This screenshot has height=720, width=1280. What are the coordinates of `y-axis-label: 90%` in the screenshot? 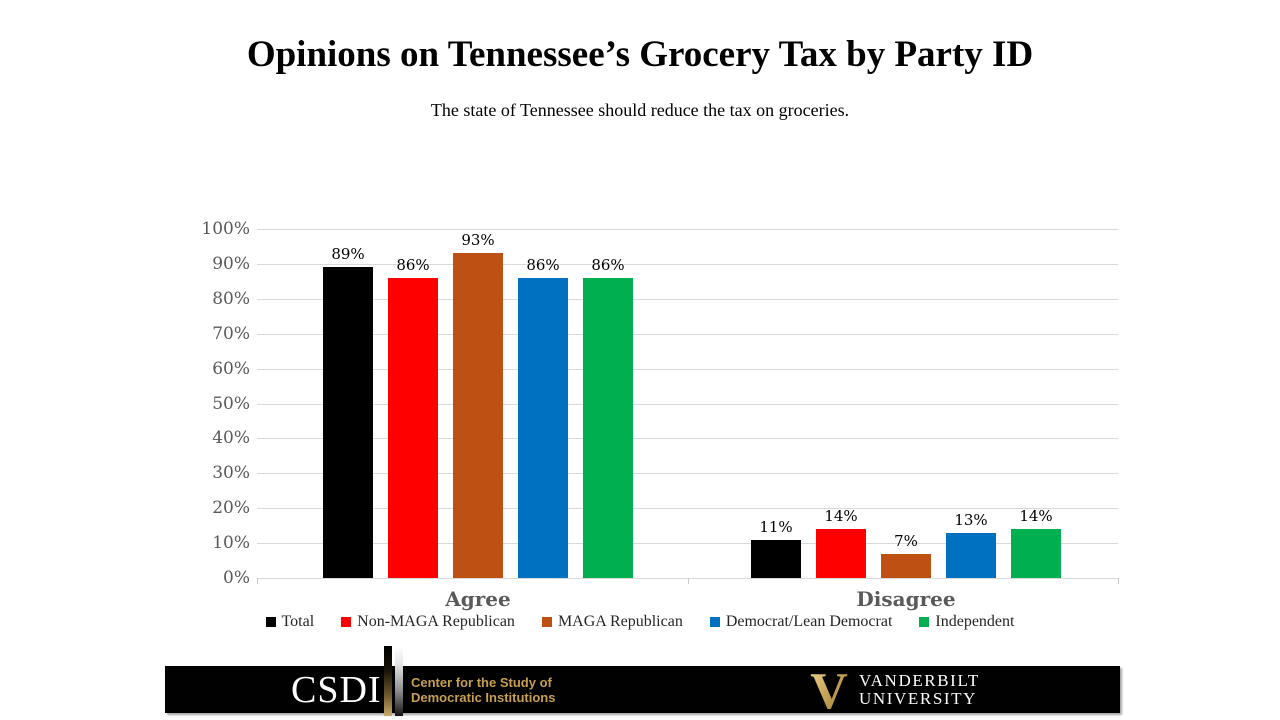 It's located at (231, 263).